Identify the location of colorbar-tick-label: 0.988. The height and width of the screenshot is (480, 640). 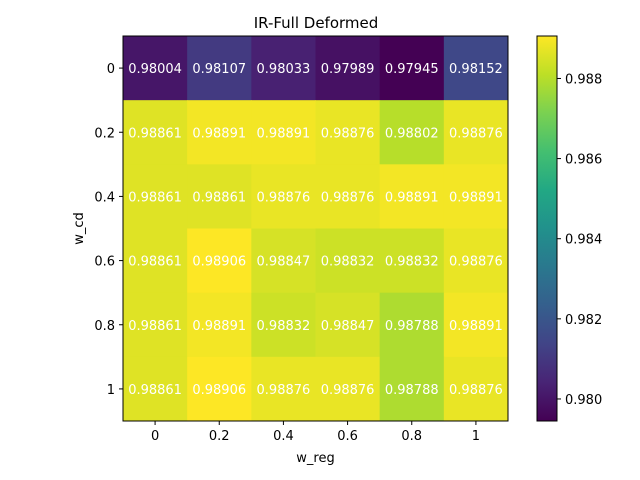
(583, 79).